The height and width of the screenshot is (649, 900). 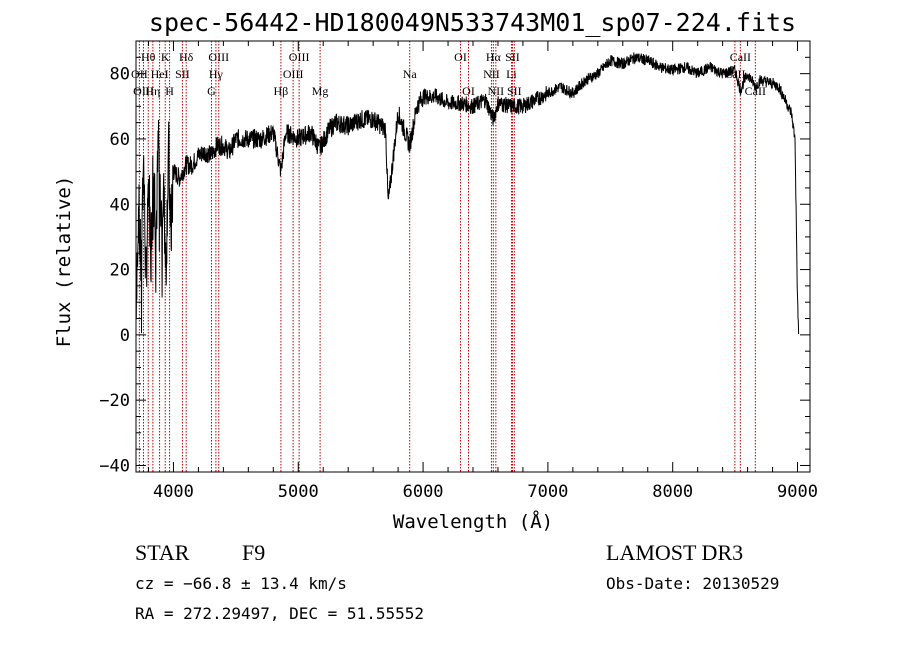 I want to click on y-tick-label: 60, so click(x=120, y=140).